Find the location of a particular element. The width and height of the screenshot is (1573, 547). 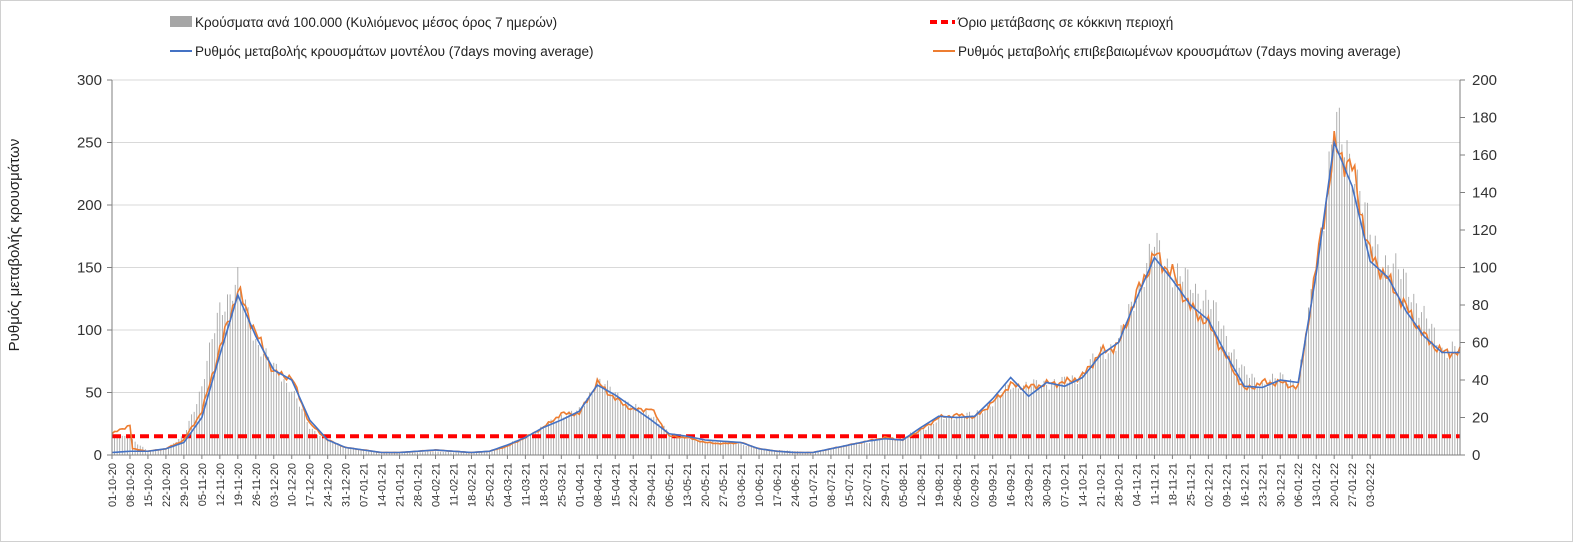

x-tick-label-45: 12-08-21 is located at coordinates (922, 485).